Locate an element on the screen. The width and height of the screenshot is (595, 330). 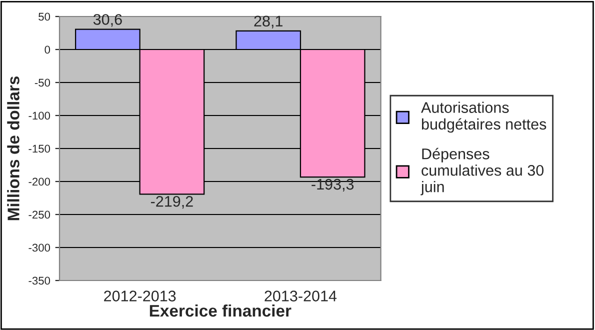
y-tick-label: -200 is located at coordinates (39, 182).